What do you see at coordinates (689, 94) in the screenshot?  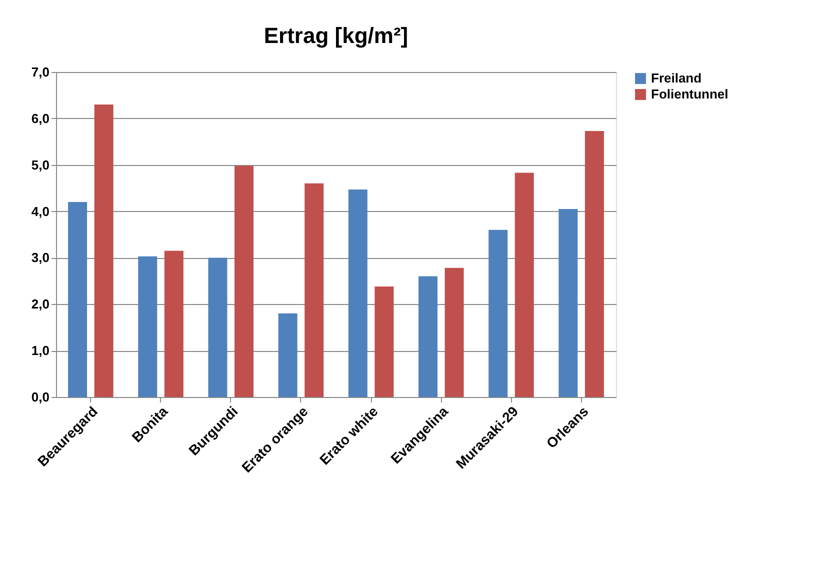 I see `legend-label: Folientunnel` at bounding box center [689, 94].